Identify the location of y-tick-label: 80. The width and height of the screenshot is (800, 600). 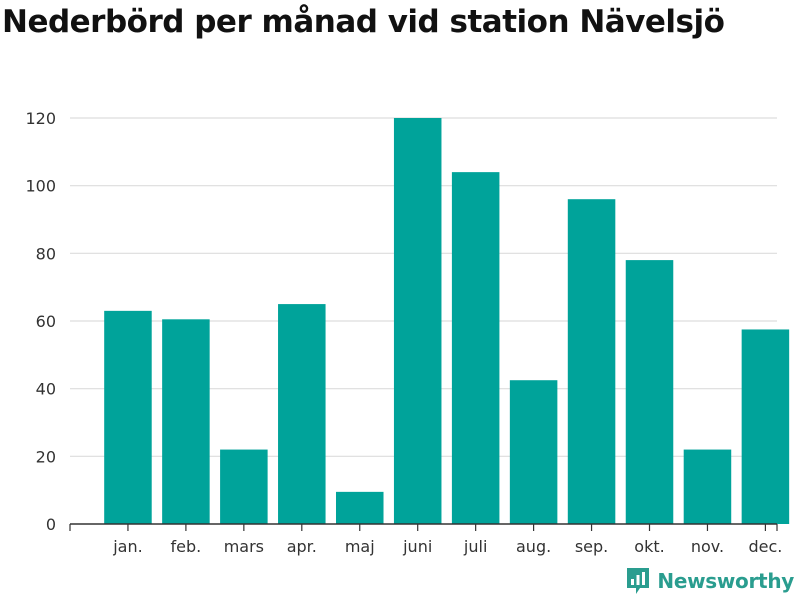
(46, 253).